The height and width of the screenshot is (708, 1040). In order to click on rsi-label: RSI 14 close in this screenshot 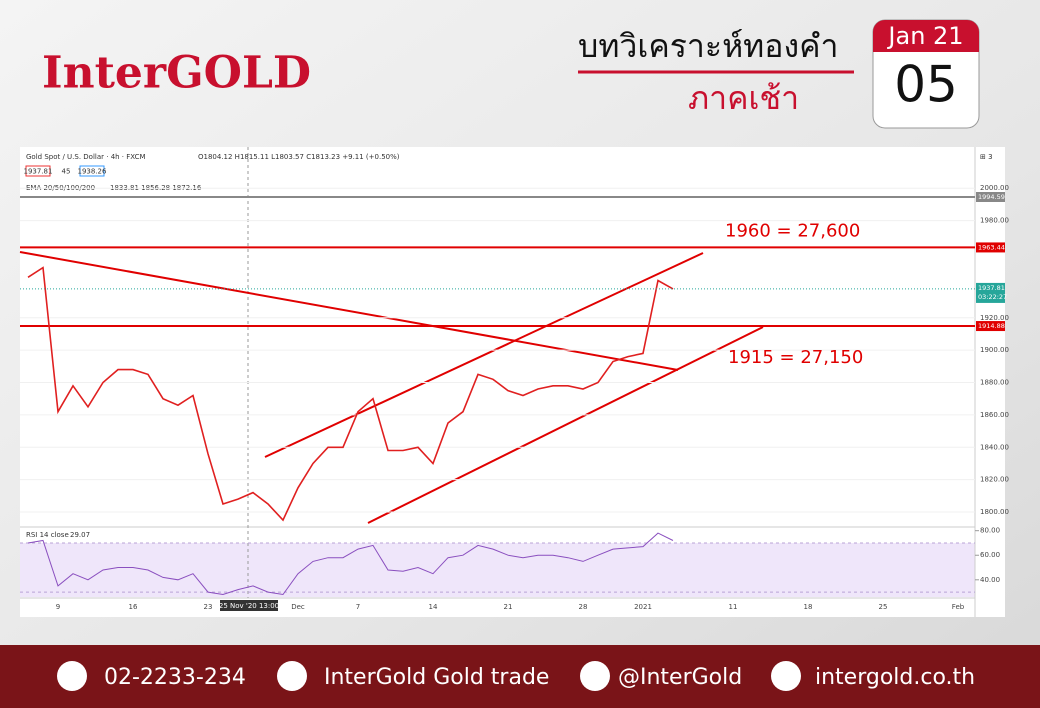, I will do `click(47, 535)`.